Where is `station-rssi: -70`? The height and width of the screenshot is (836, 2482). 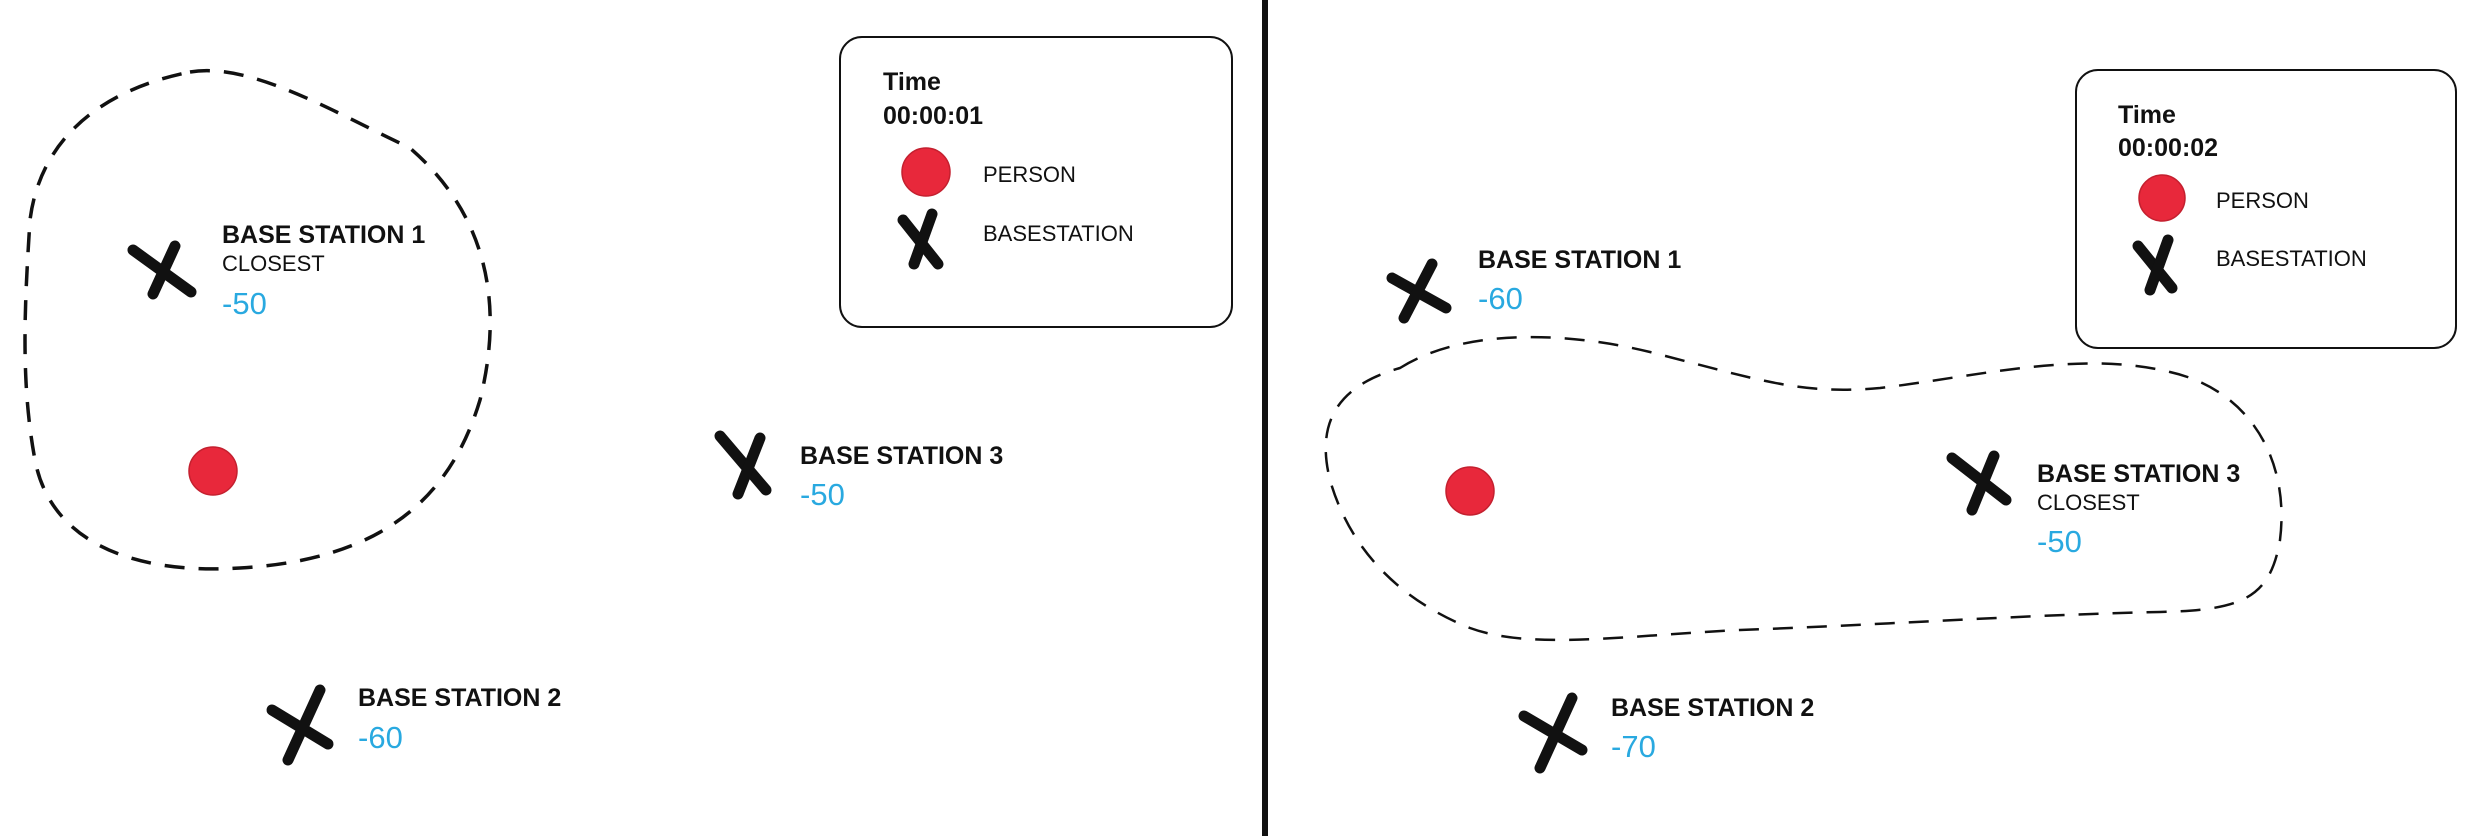 station-rssi: -70 is located at coordinates (1633, 746).